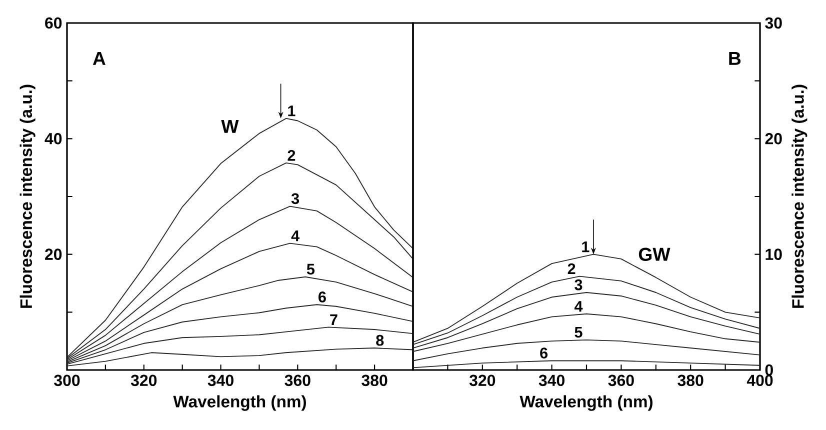 The height and width of the screenshot is (430, 826). Describe the element at coordinates (67, 380) in the screenshot. I see `x-tick-label: 300` at that location.